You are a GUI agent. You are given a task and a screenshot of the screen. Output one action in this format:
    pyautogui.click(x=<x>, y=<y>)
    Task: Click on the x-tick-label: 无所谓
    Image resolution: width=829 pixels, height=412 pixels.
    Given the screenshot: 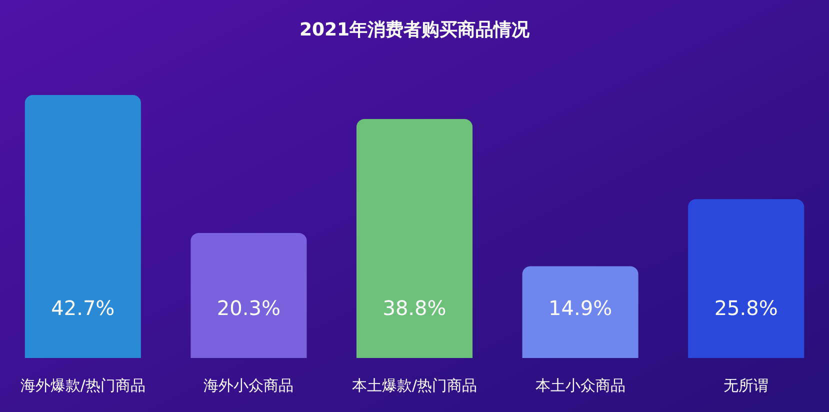 What is the action you would take?
    pyautogui.click(x=746, y=385)
    